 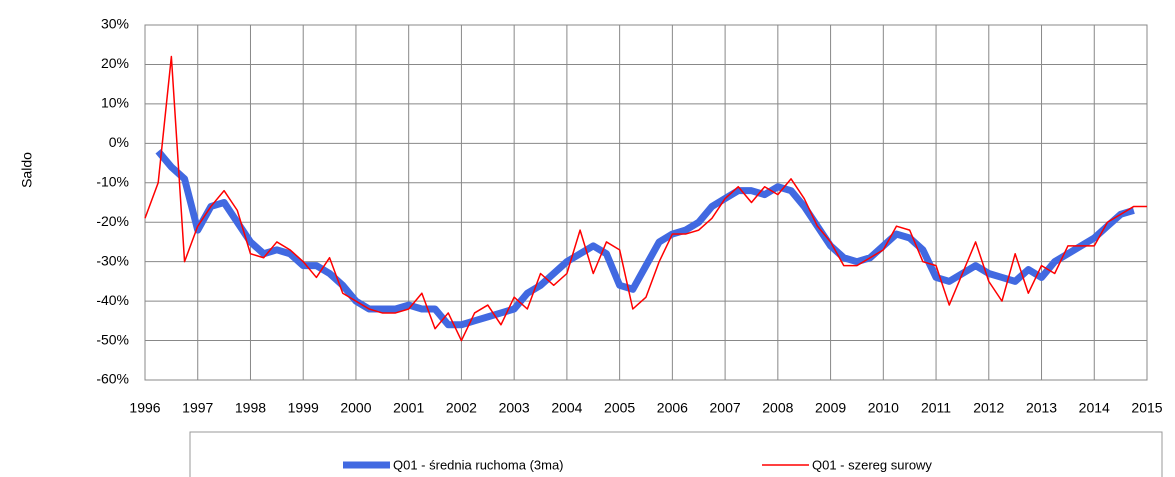 What do you see at coordinates (514, 408) in the screenshot?
I see `x-tick-label: 2003` at bounding box center [514, 408].